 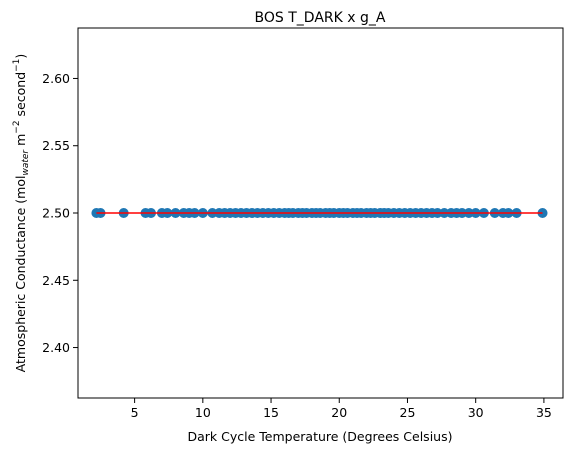 I want to click on y-axis-label-superscript-2: −1, so click(x=17, y=65).